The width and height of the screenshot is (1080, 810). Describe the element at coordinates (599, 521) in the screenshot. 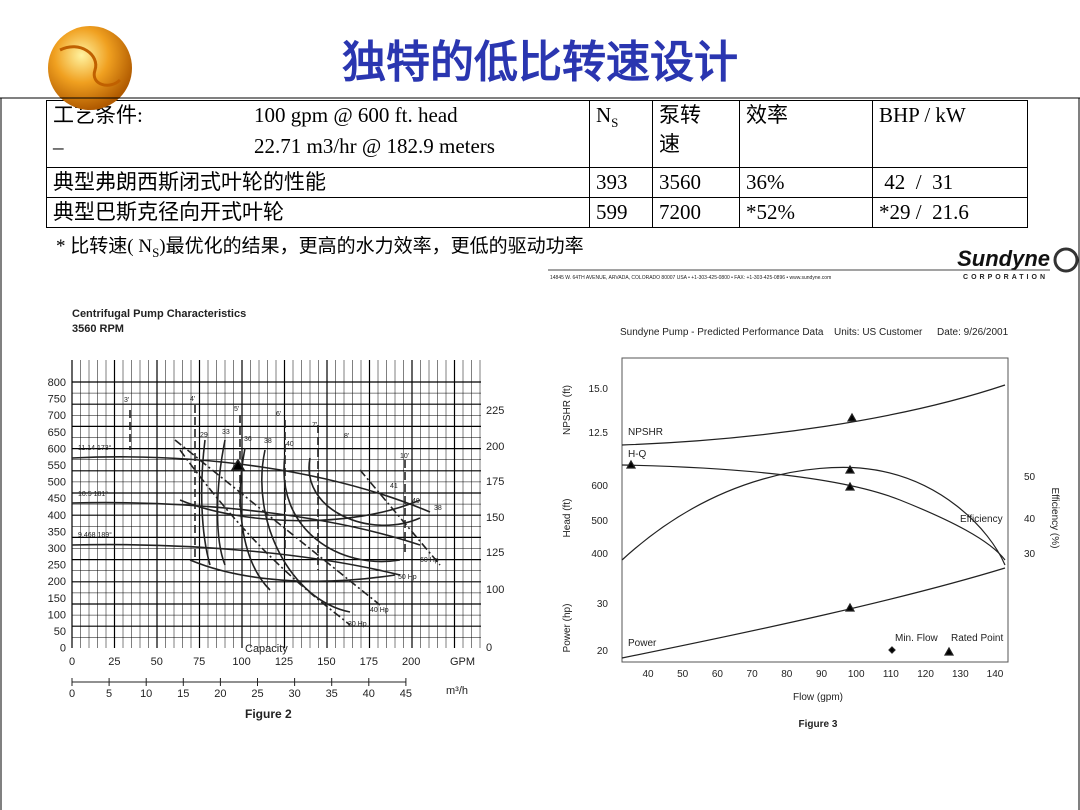

I see `tick-label: 500` at that location.